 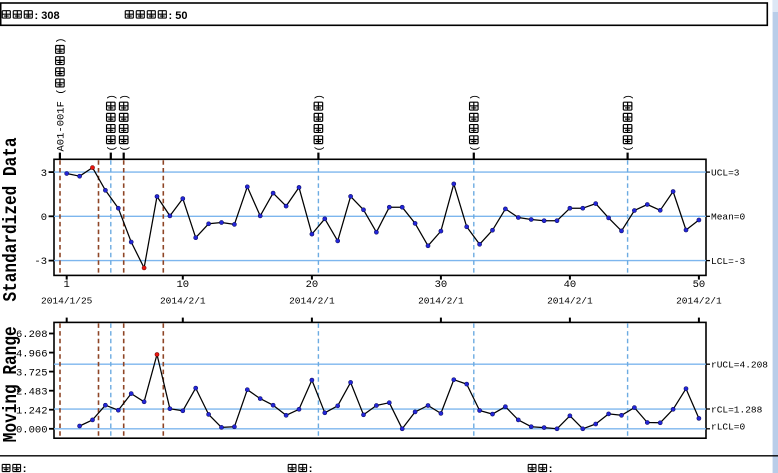 What do you see at coordinates (737, 409) in the screenshot?
I see `svg-text: rCL=1.288` at bounding box center [737, 409].